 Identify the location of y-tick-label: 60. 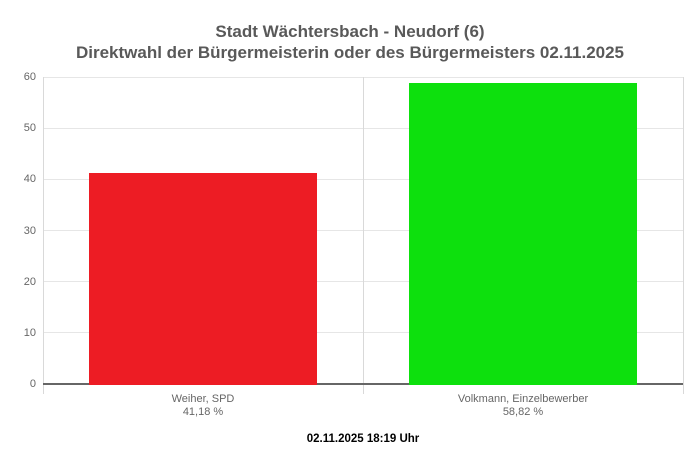
(29, 77).